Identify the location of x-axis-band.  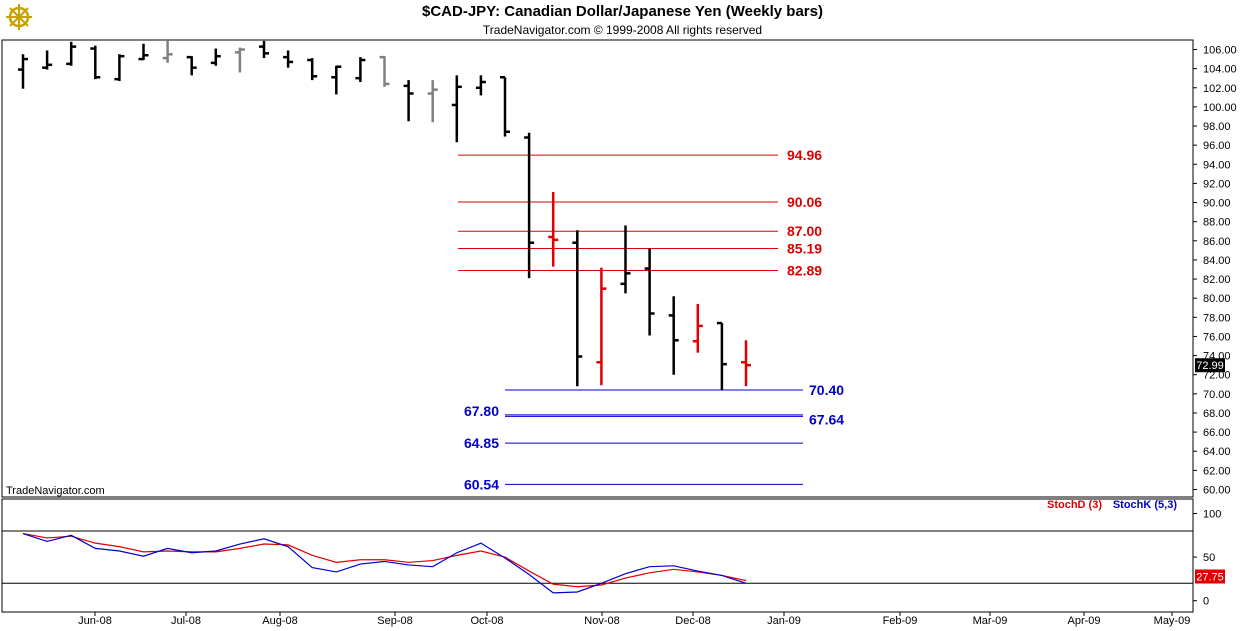
(622, 622).